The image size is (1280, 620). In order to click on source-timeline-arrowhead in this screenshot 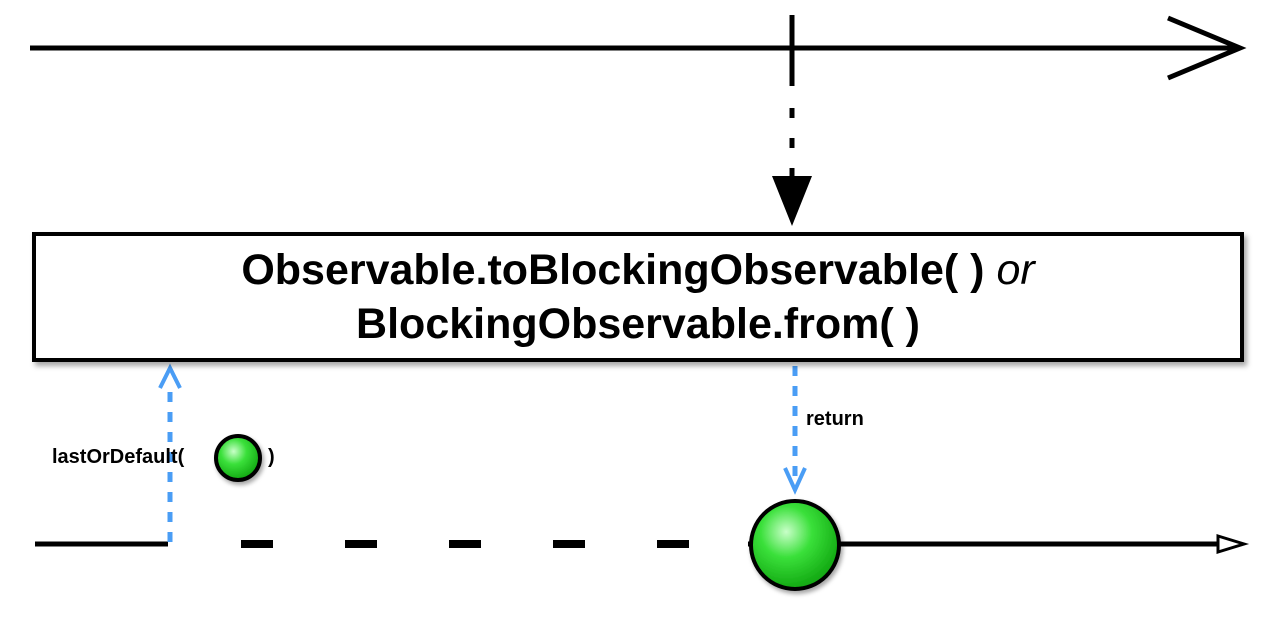, I will do `click(1207, 48)`.